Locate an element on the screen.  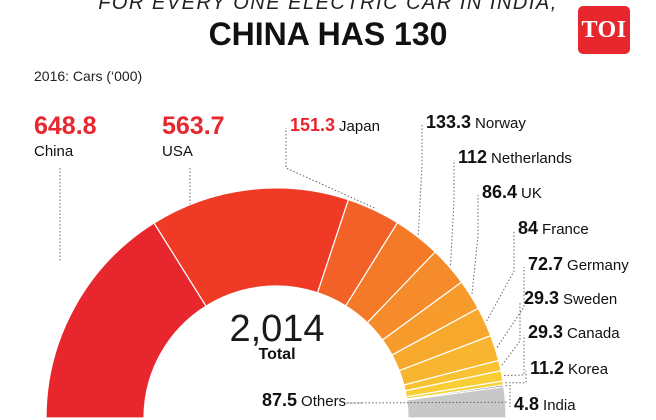
label-netherlands: 112 Netherlands is located at coordinates (515, 157).